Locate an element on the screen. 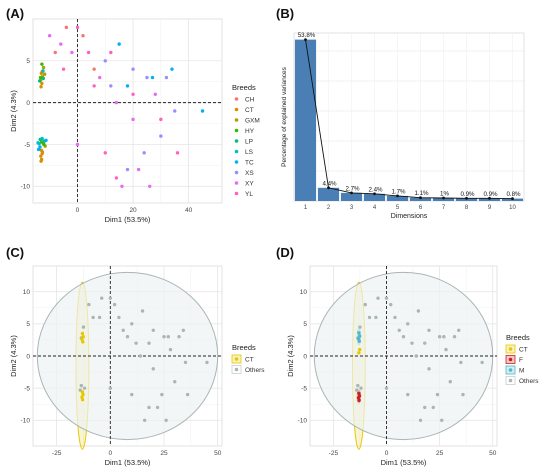  legend-marker-ls is located at coordinates (236, 151).